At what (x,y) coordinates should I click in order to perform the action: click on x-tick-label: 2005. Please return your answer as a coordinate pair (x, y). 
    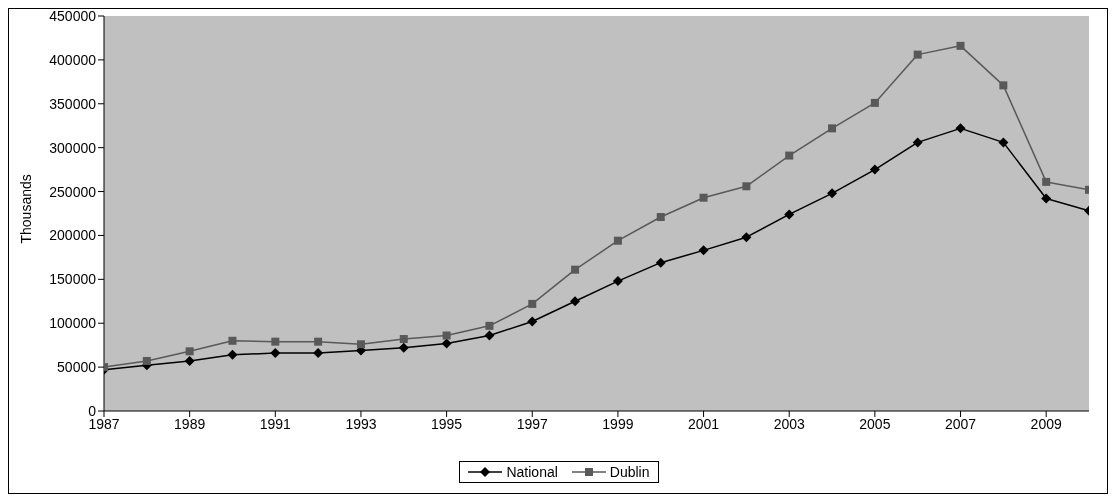
    Looking at the image, I should click on (875, 423).